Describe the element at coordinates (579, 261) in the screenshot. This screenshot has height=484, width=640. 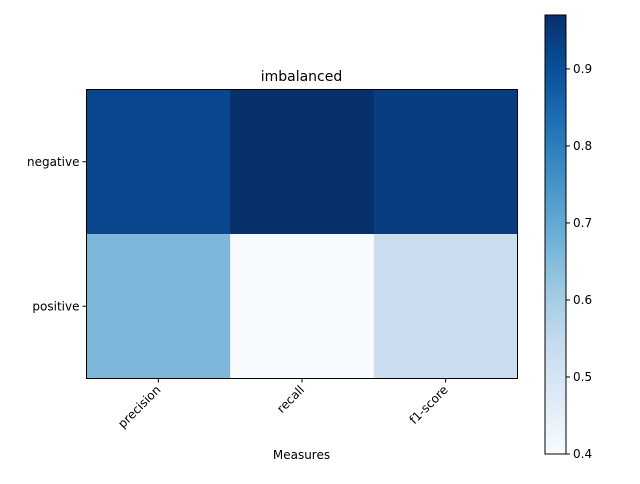
I see `colorbar-ticks: 0.4 0.5 0.6 0.7 0.8 0.9` at that location.